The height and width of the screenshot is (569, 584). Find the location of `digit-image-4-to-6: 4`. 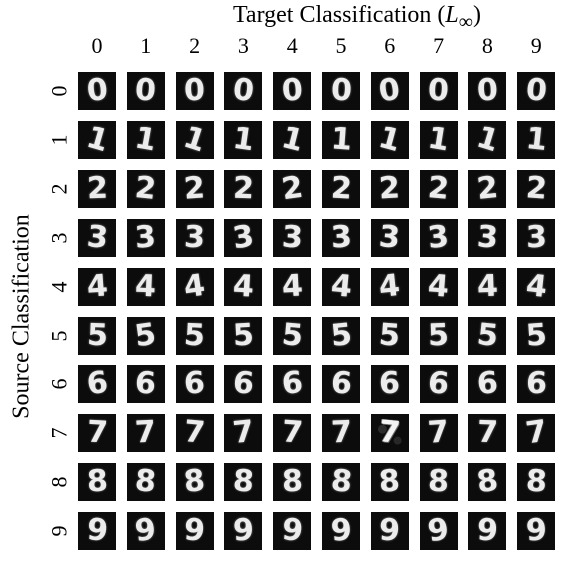

digit-image-4-to-6: 4 is located at coordinates (389, 286).